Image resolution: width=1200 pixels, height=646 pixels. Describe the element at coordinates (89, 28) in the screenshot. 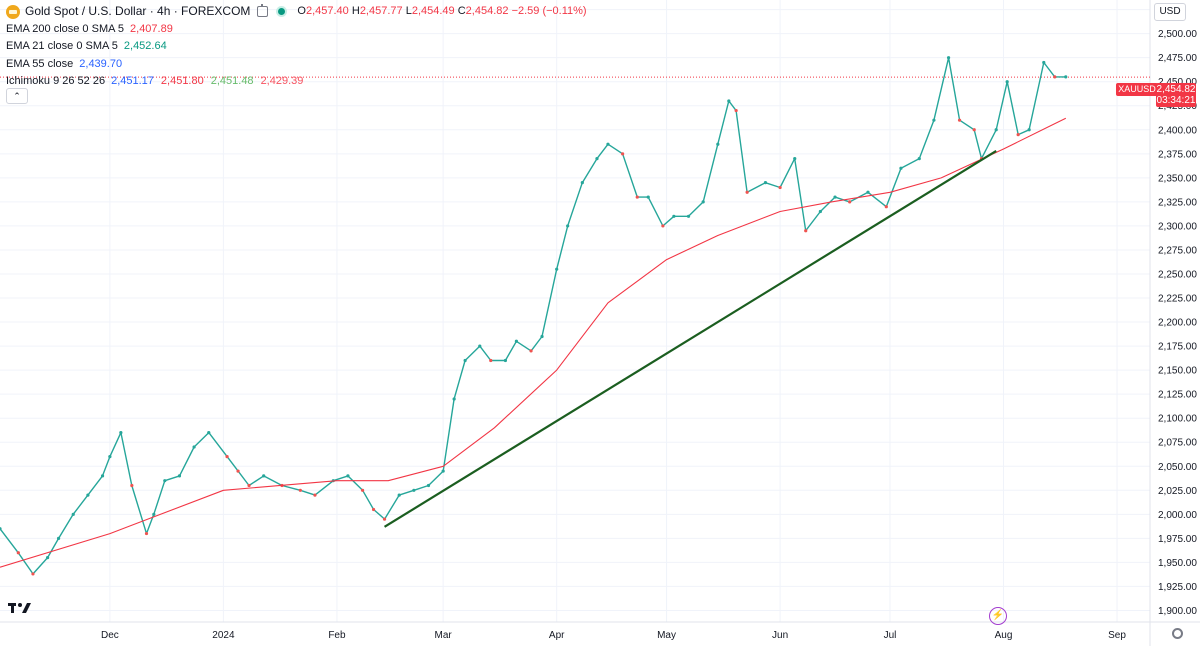

I see `indicator-ema200: EMA 200 close 0 SMA 5 2,407.89` at that location.